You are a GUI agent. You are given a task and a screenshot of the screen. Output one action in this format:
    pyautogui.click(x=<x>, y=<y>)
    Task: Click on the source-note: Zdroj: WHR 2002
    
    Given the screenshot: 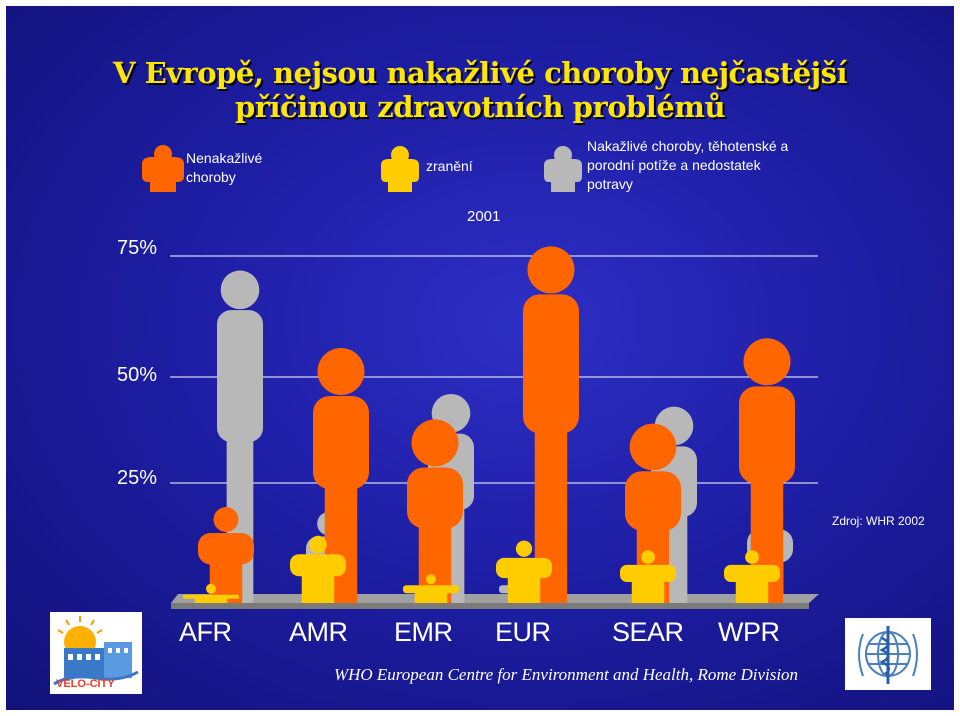 What is the action you would take?
    pyautogui.click(x=878, y=521)
    